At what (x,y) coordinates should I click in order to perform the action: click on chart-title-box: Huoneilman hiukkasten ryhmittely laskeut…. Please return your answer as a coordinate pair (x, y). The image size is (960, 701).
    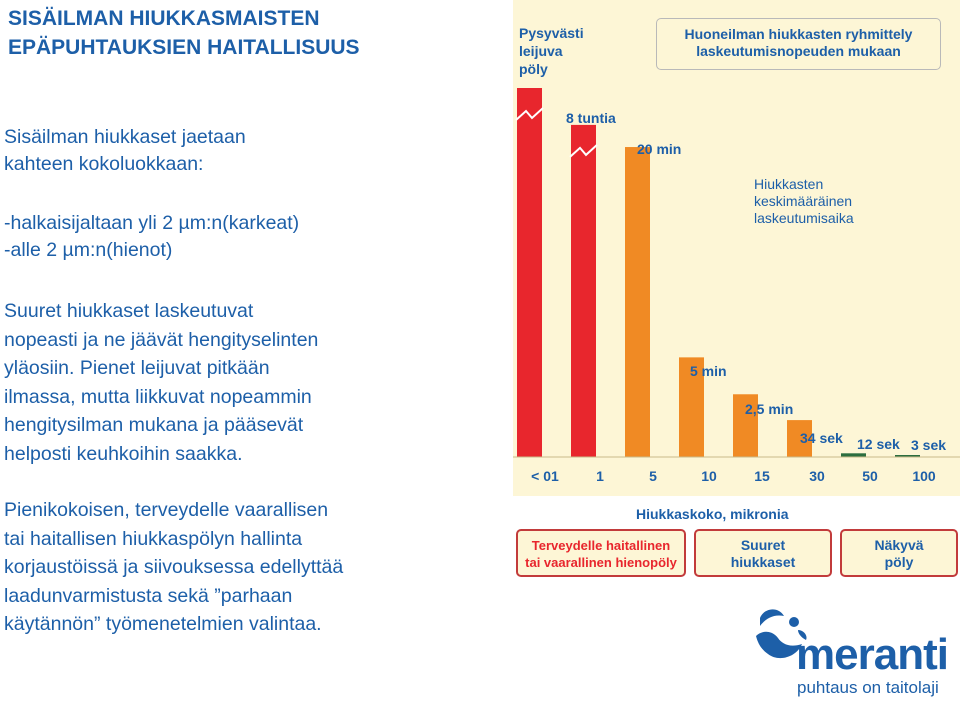
    Looking at the image, I should click on (798, 44).